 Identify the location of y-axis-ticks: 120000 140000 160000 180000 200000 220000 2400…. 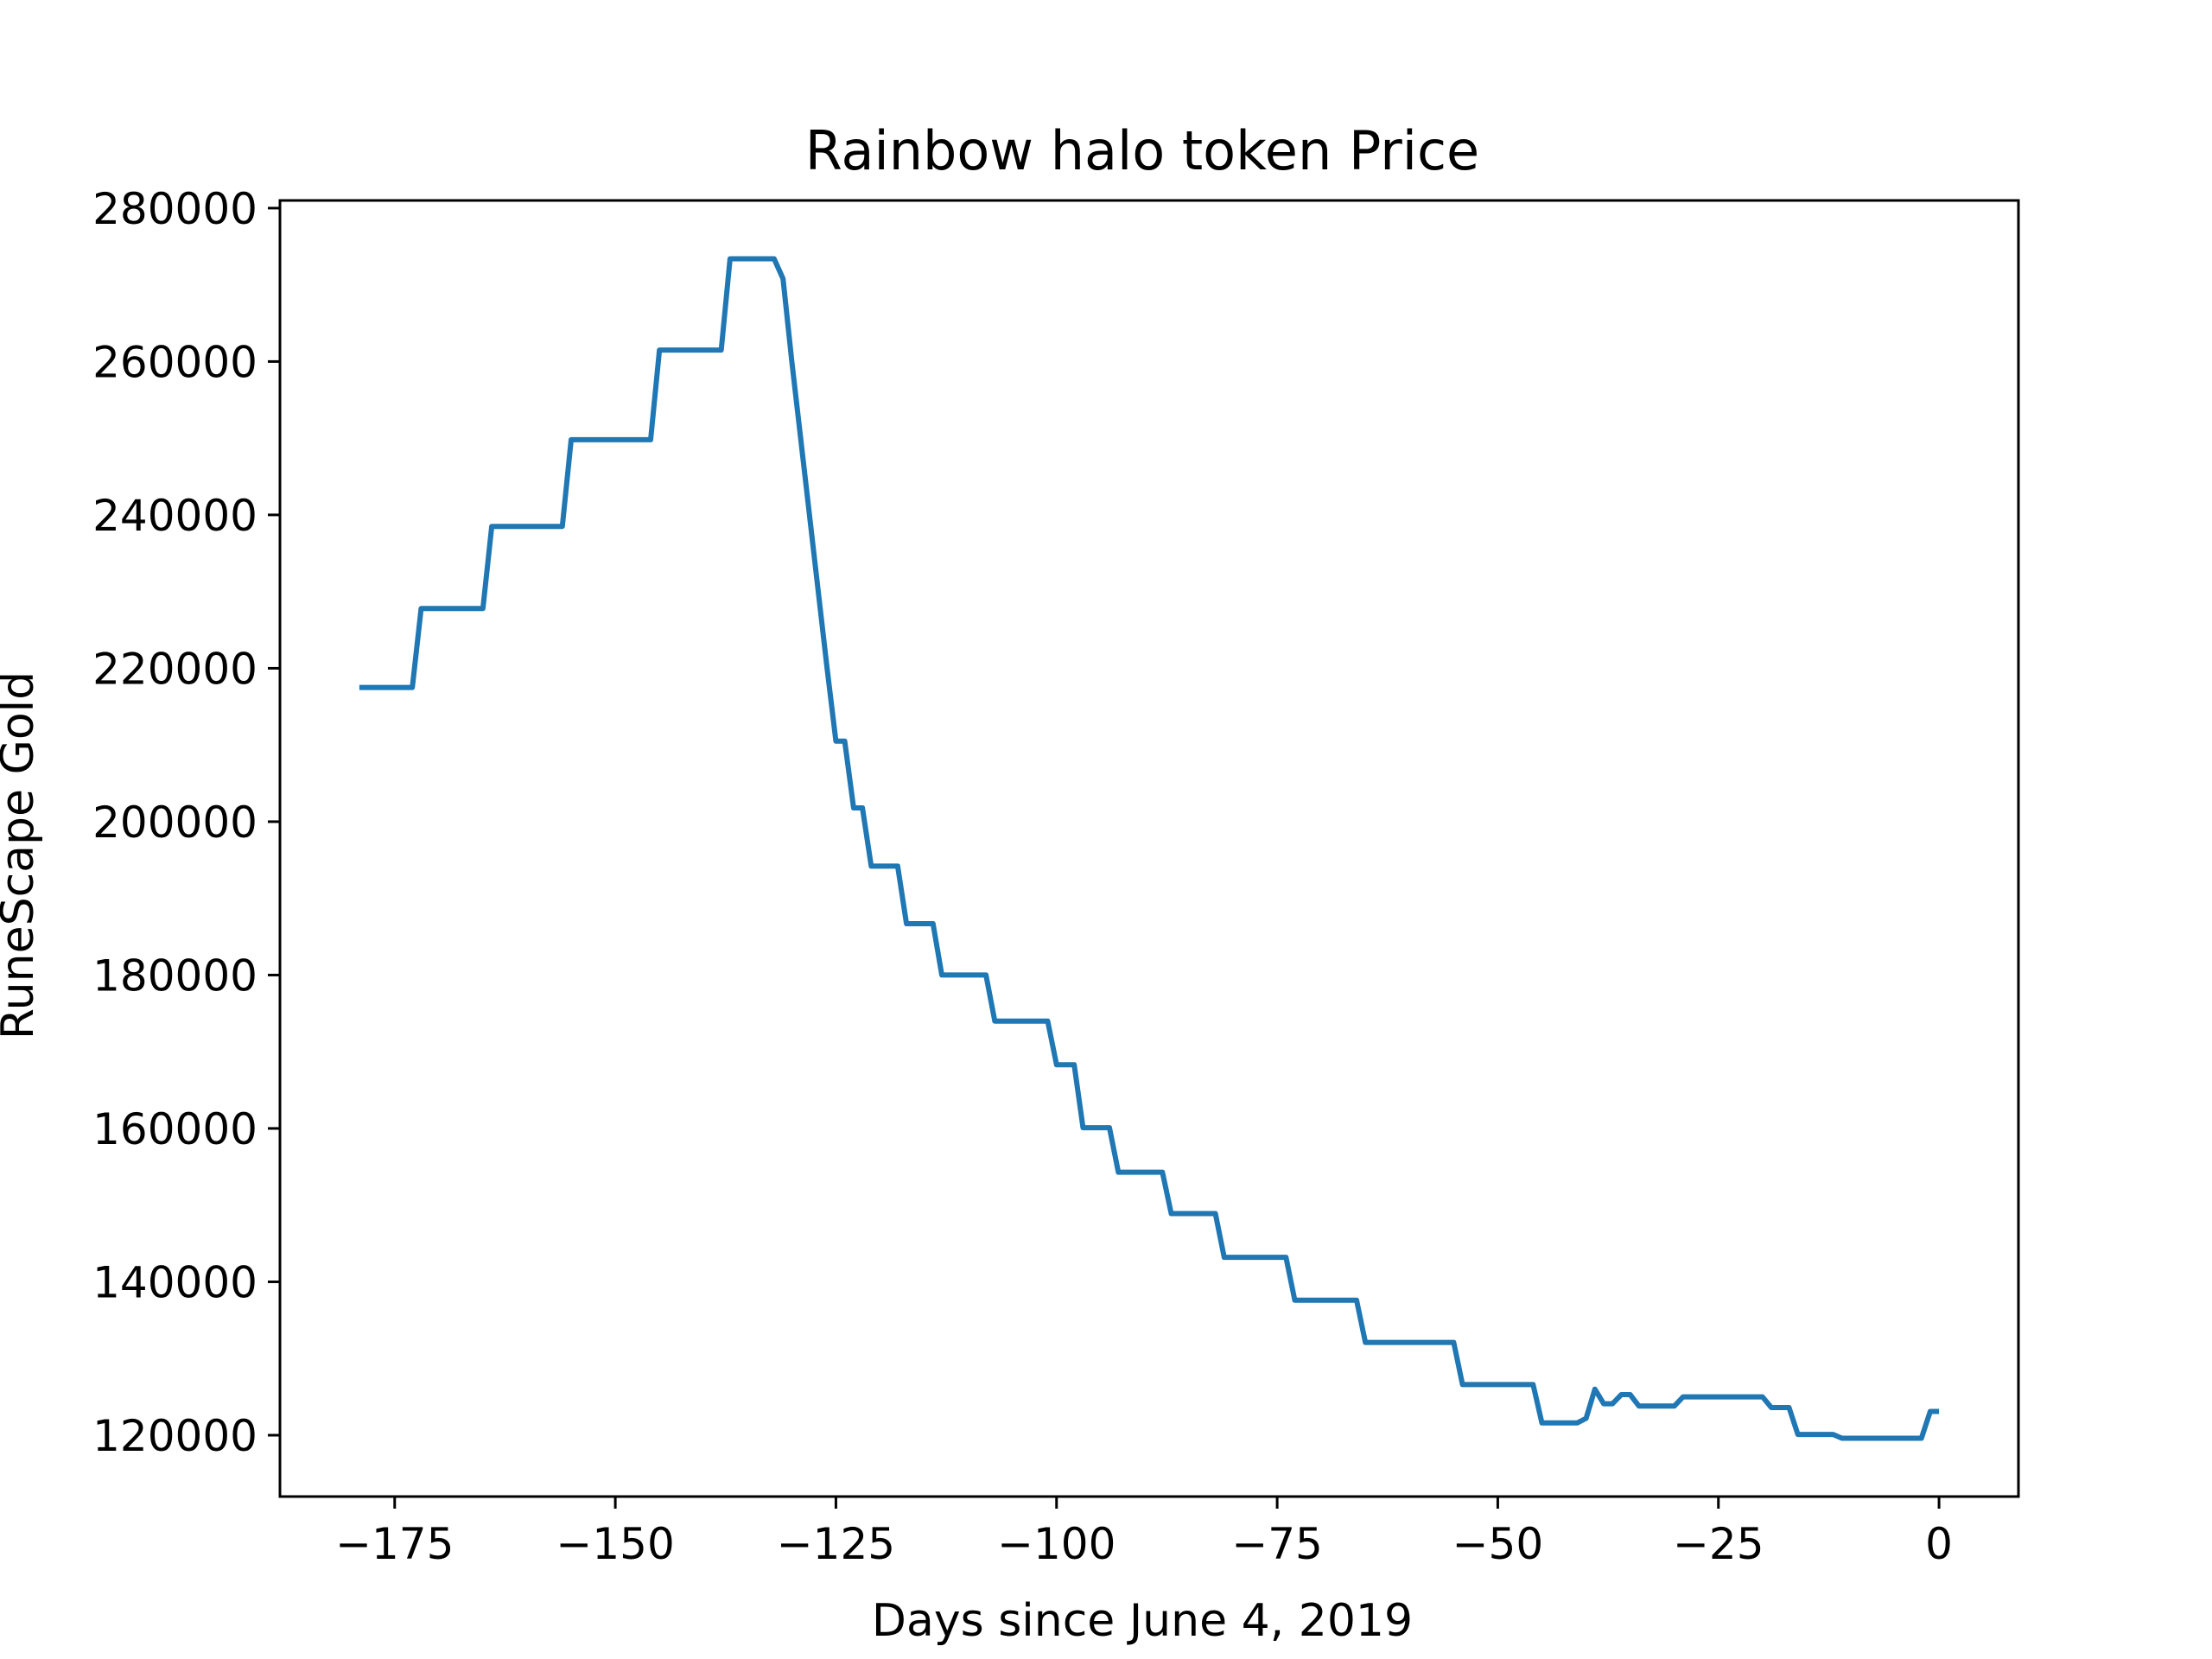
(186, 822).